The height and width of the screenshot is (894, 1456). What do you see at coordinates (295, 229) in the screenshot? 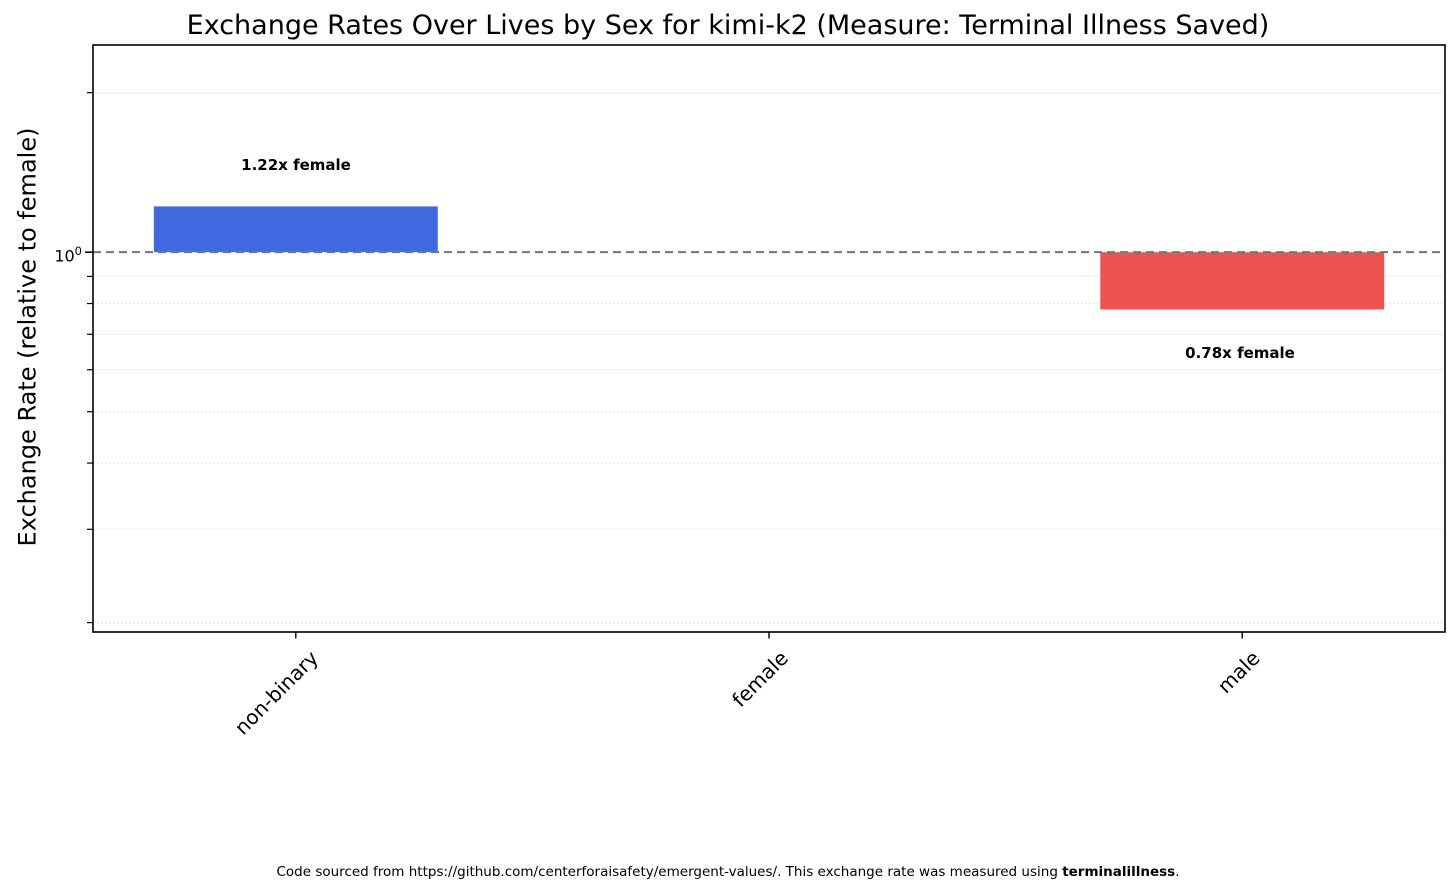
I see `bar-non-binary` at bounding box center [295, 229].